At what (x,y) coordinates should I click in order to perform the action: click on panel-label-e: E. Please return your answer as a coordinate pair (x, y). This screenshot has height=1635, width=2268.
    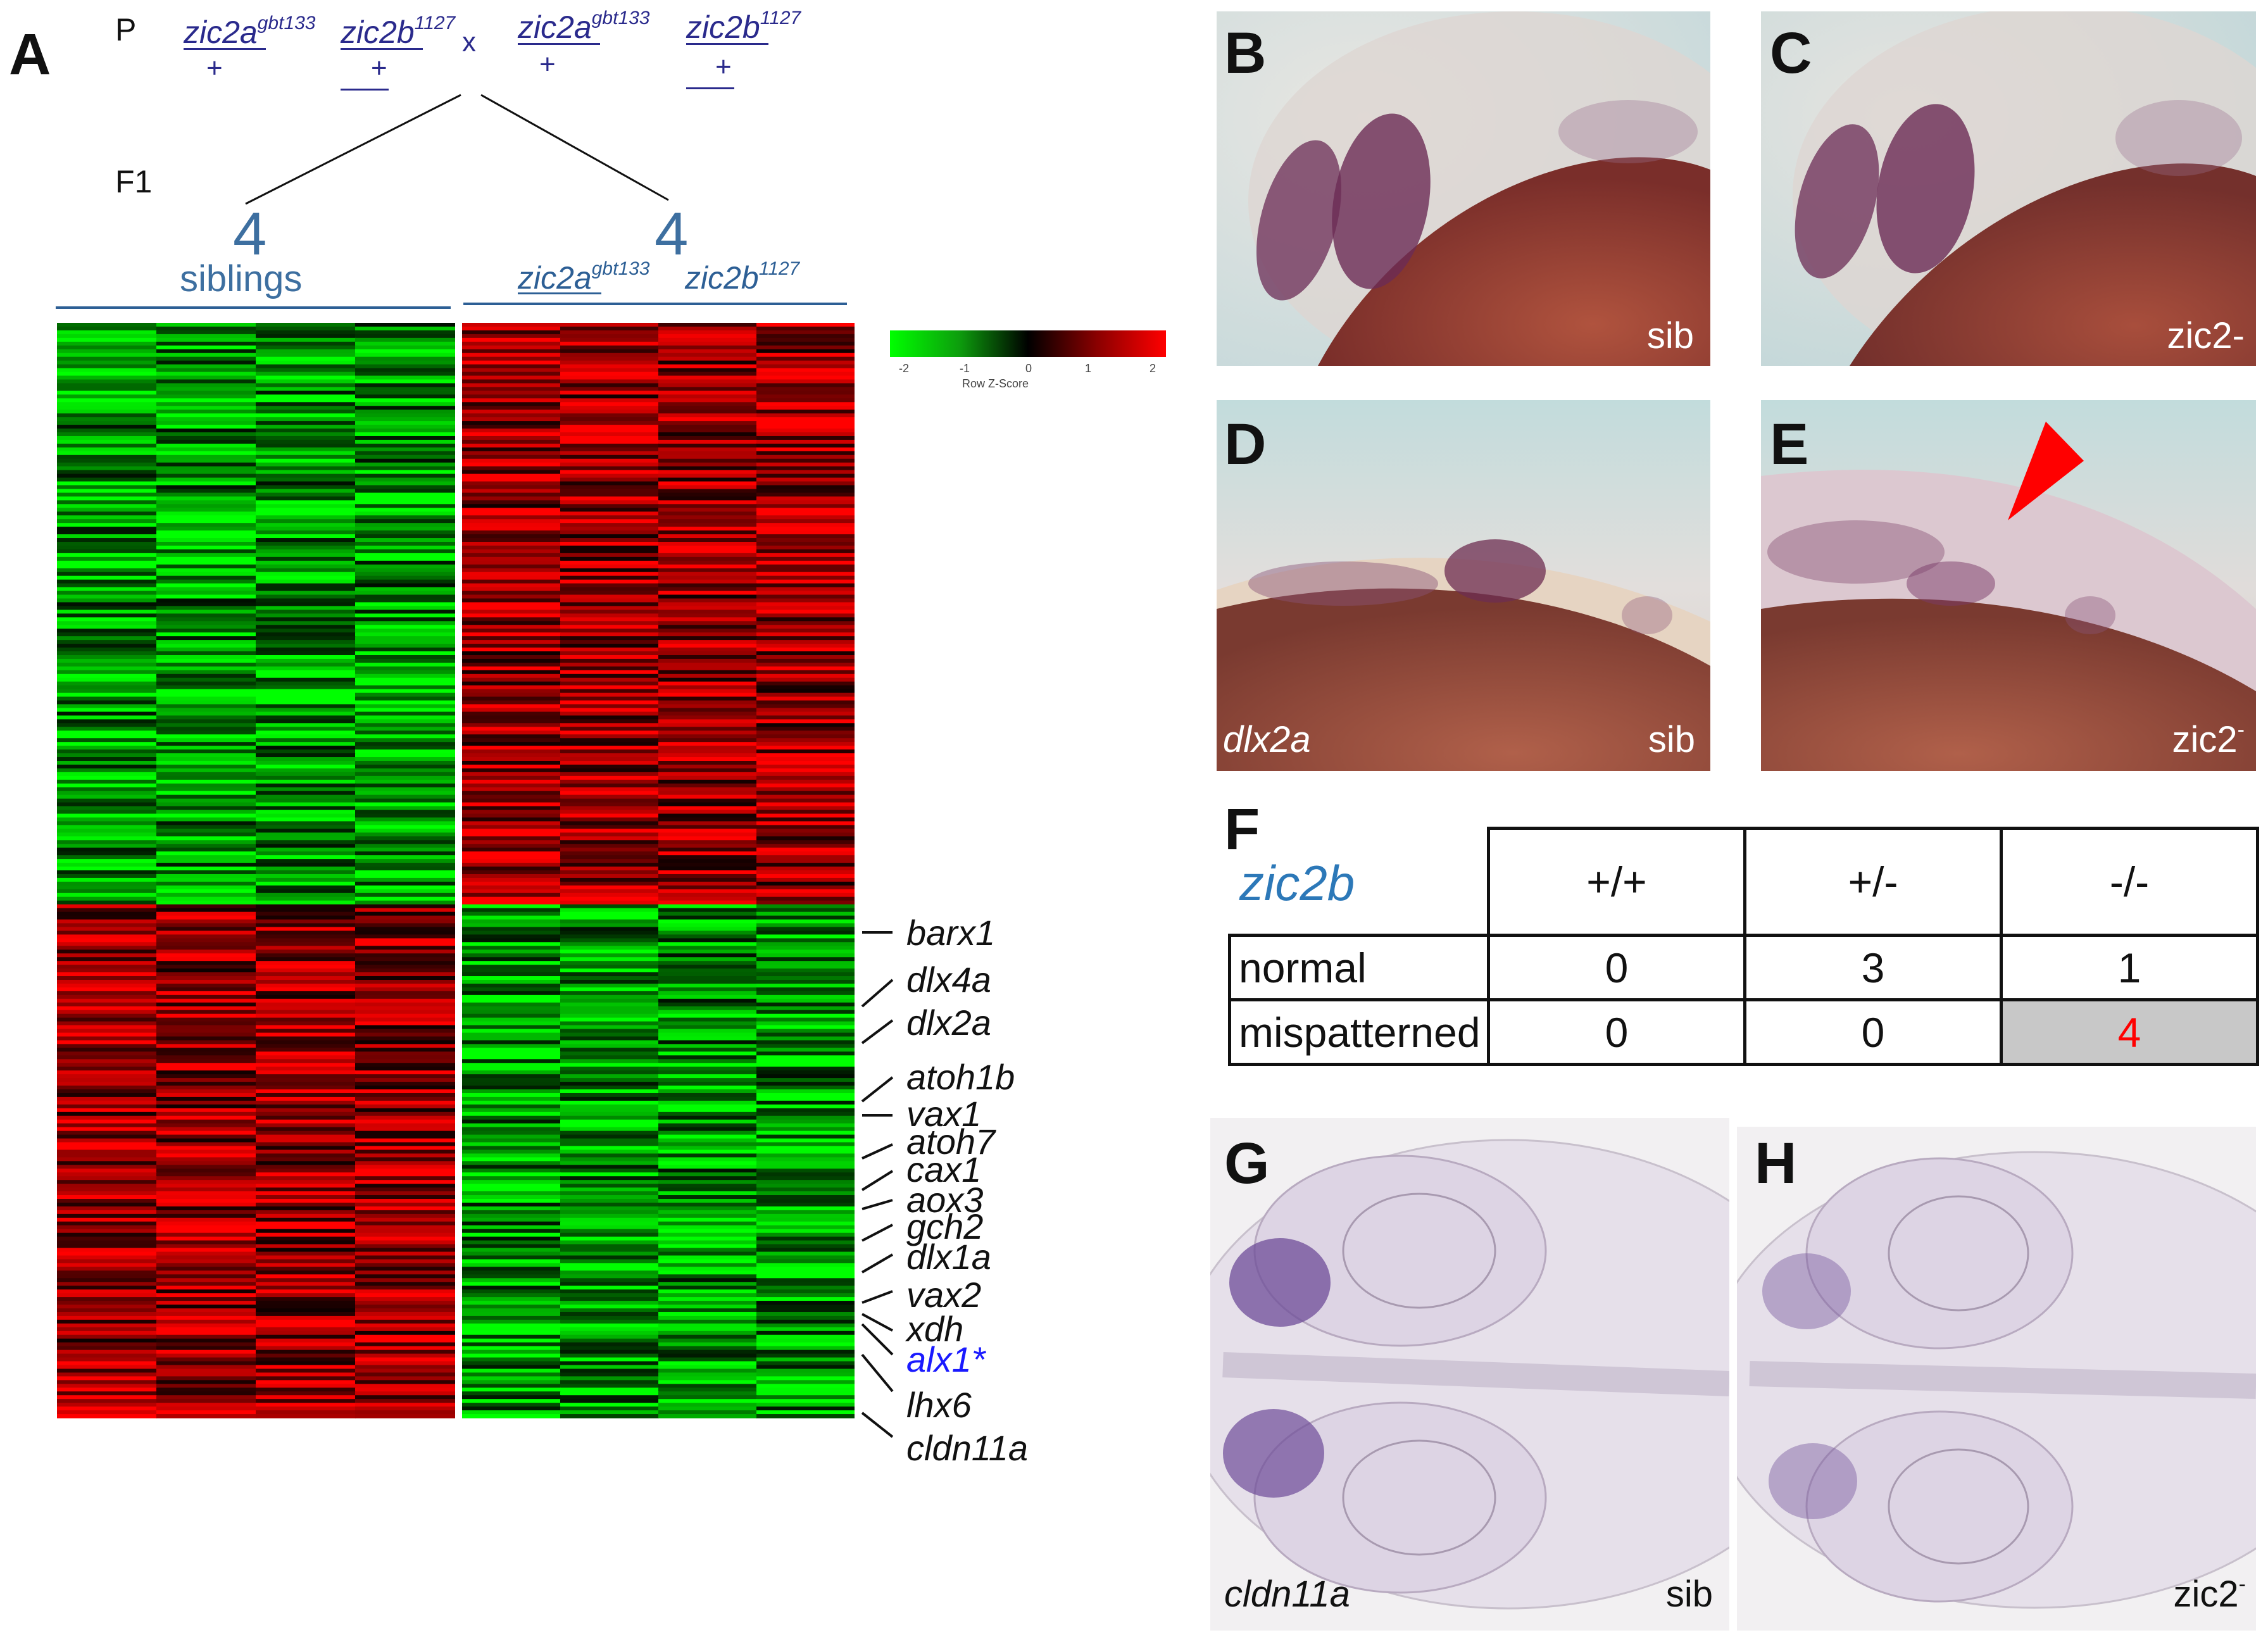
    Looking at the image, I should click on (1789, 444).